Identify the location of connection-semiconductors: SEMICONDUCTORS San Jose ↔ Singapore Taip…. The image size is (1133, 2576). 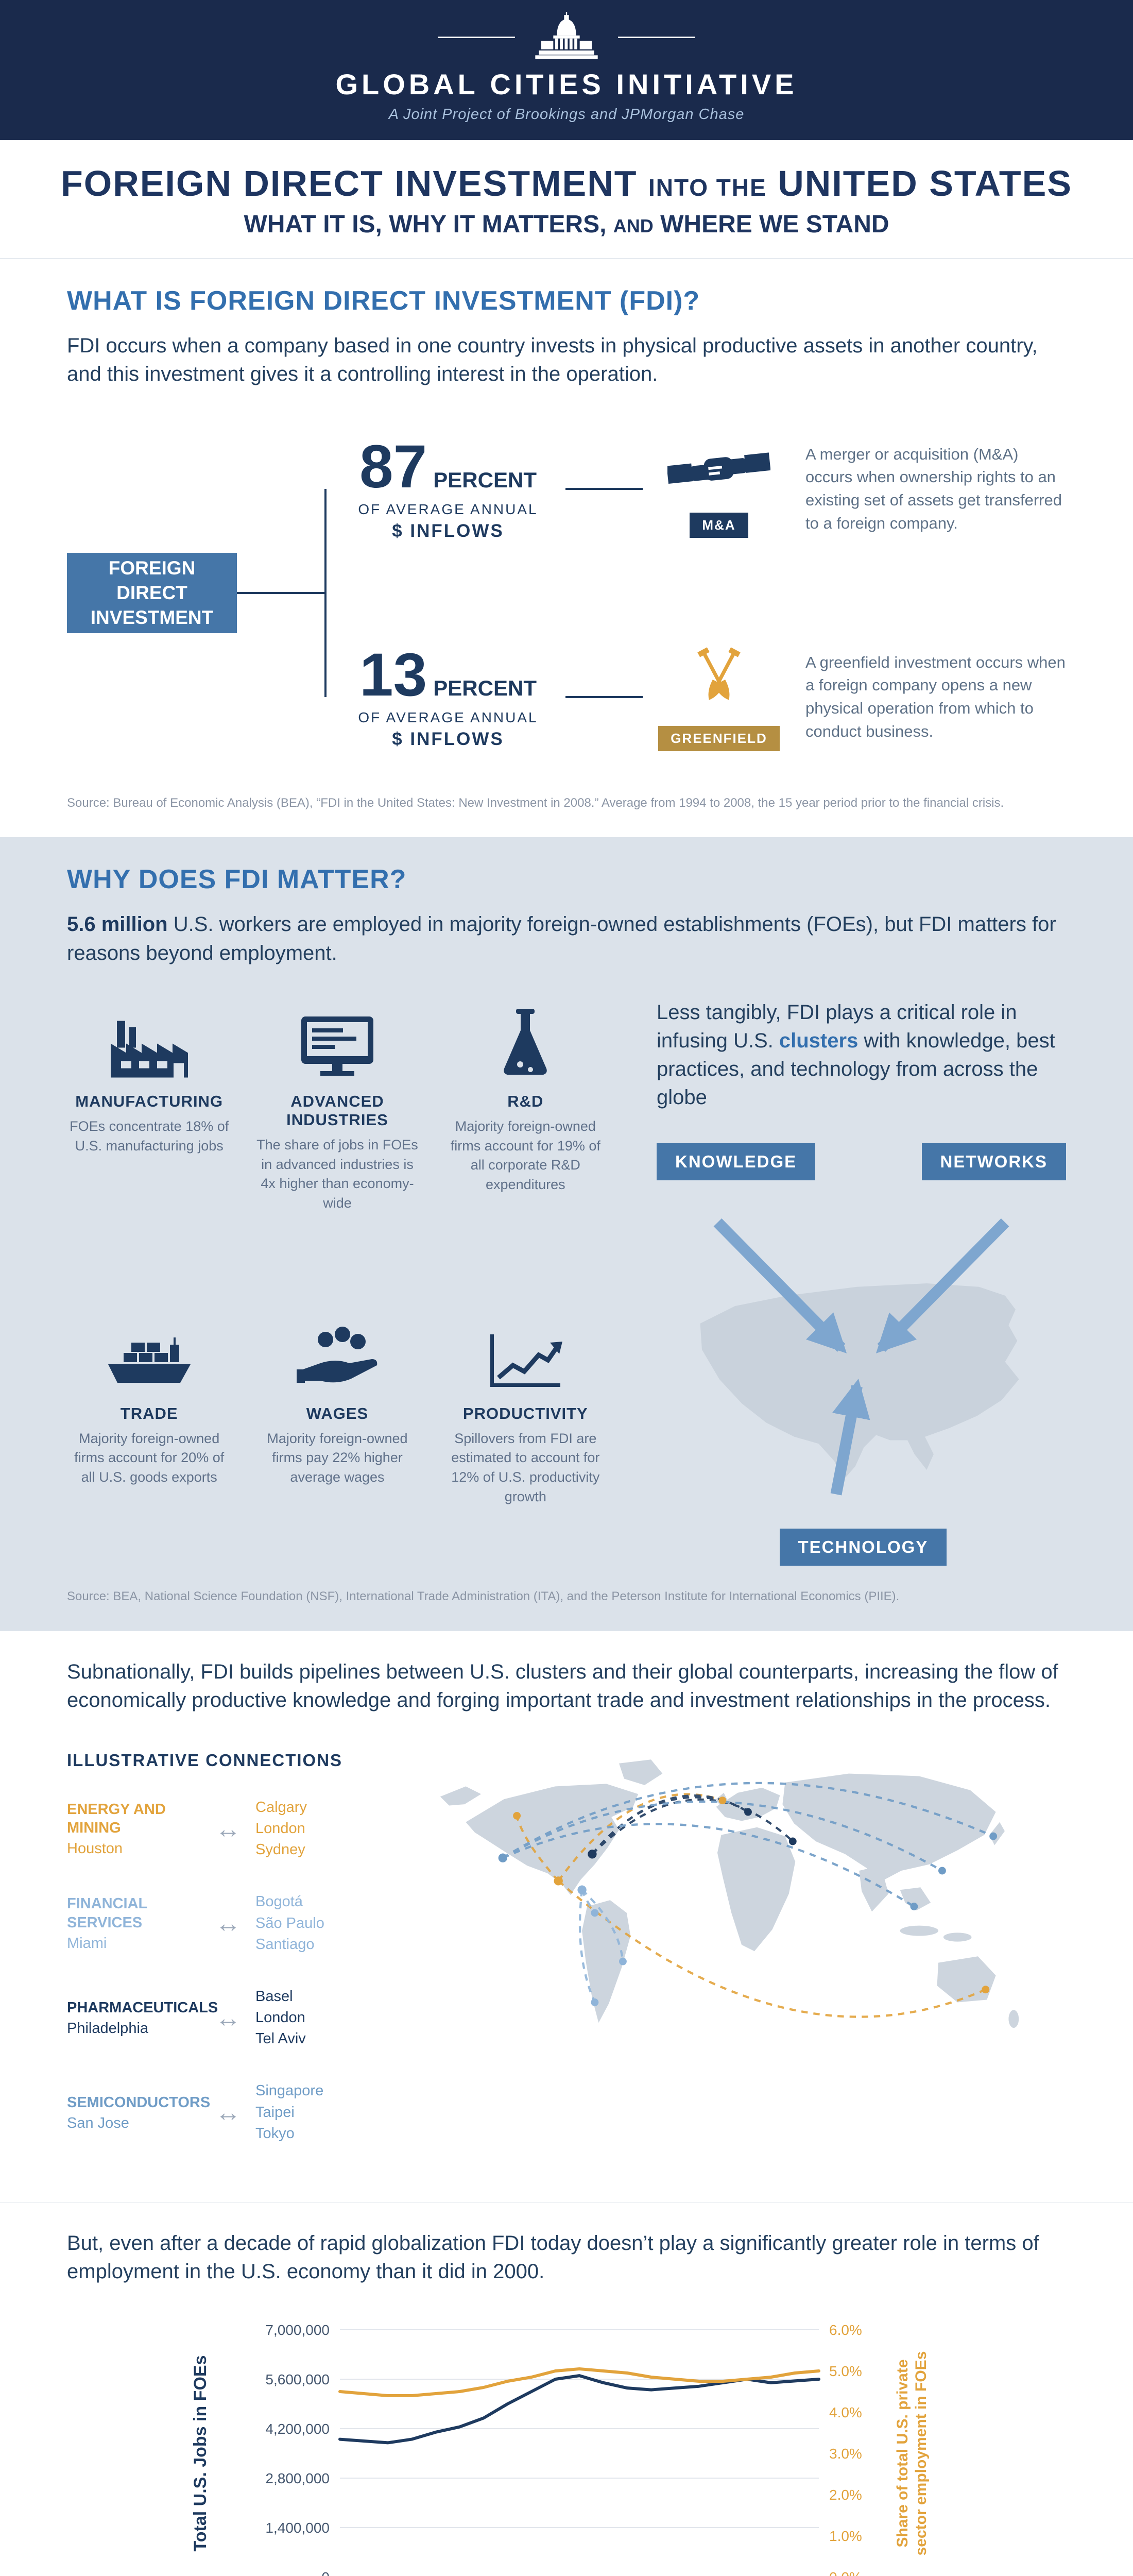
(232, 2112).